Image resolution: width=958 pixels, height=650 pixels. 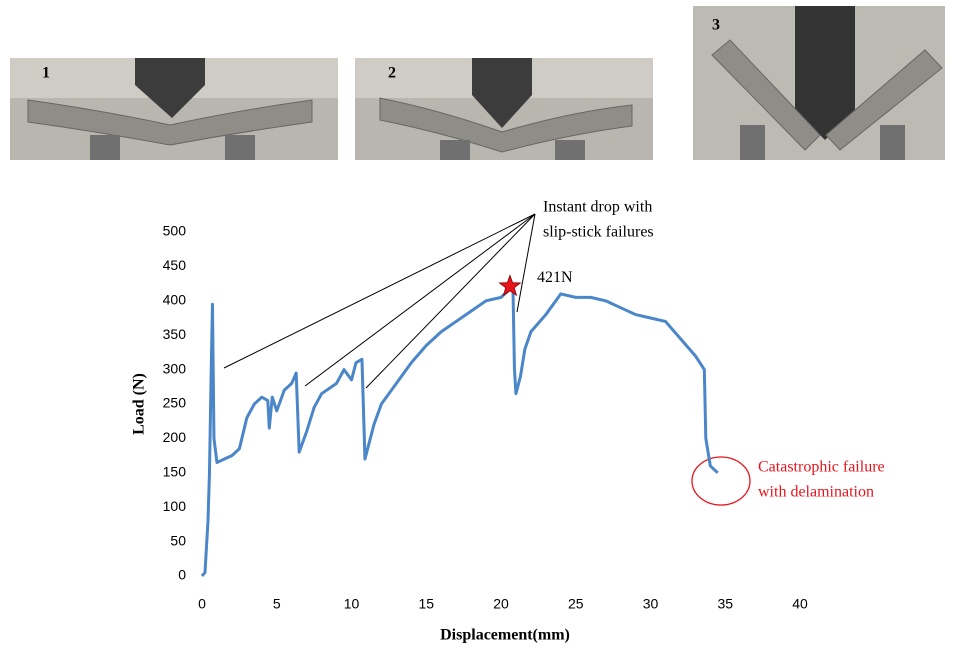 What do you see at coordinates (800, 604) in the screenshot?
I see `x-tick-label: 40` at bounding box center [800, 604].